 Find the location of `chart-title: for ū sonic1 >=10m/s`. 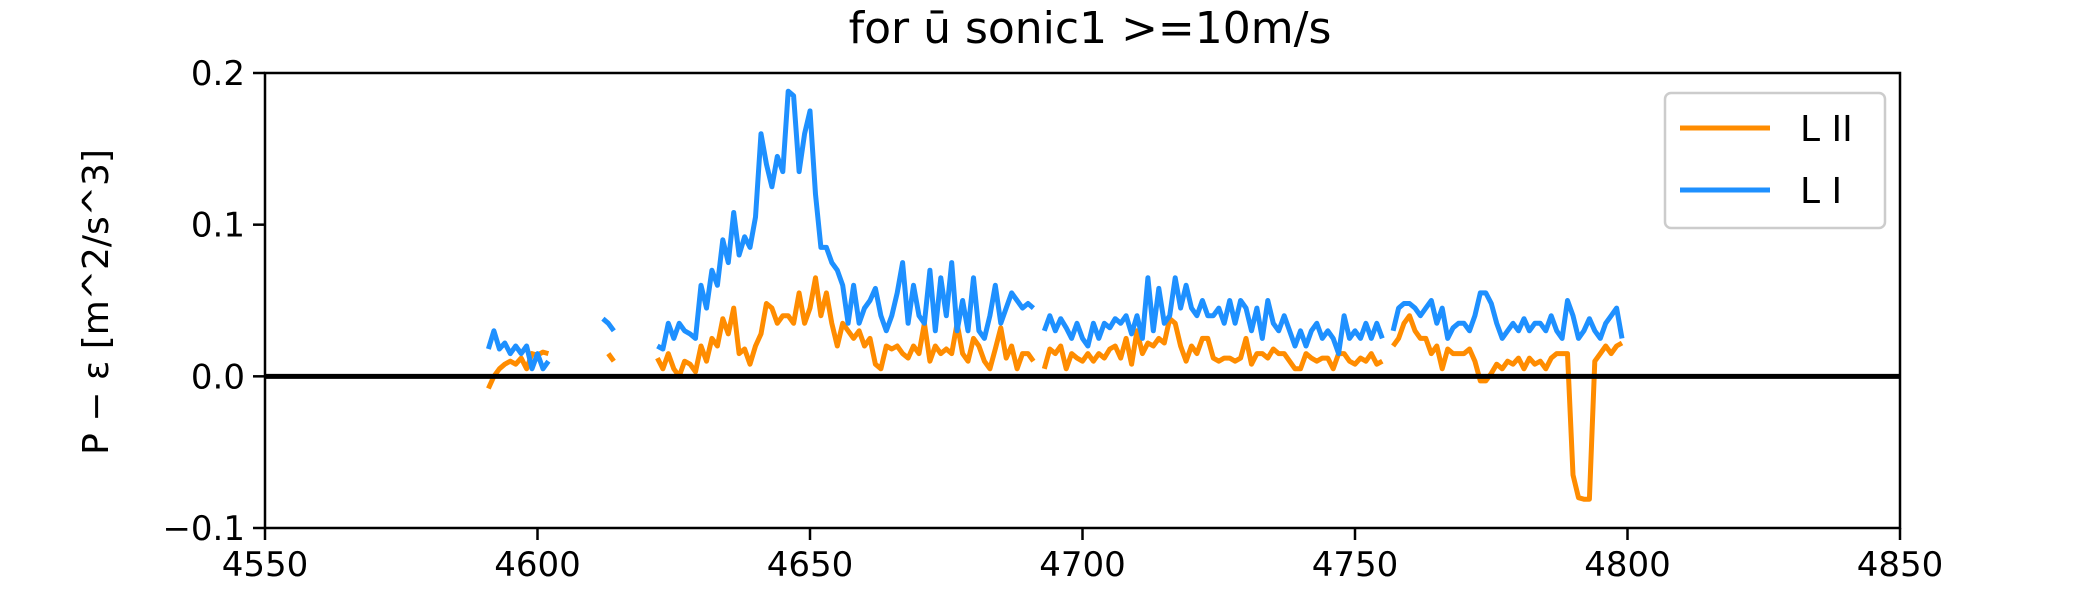

chart-title: for ū sonic1 >=10m/s is located at coordinates (1090, 28).